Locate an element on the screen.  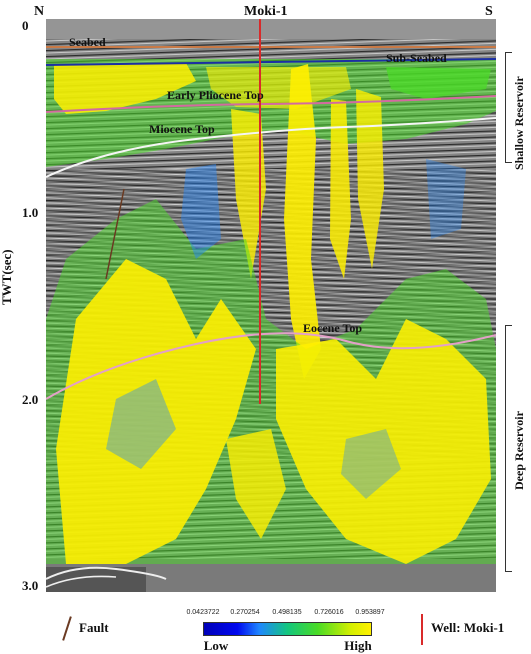
attribute-colorbar is located at coordinates (287, 629).